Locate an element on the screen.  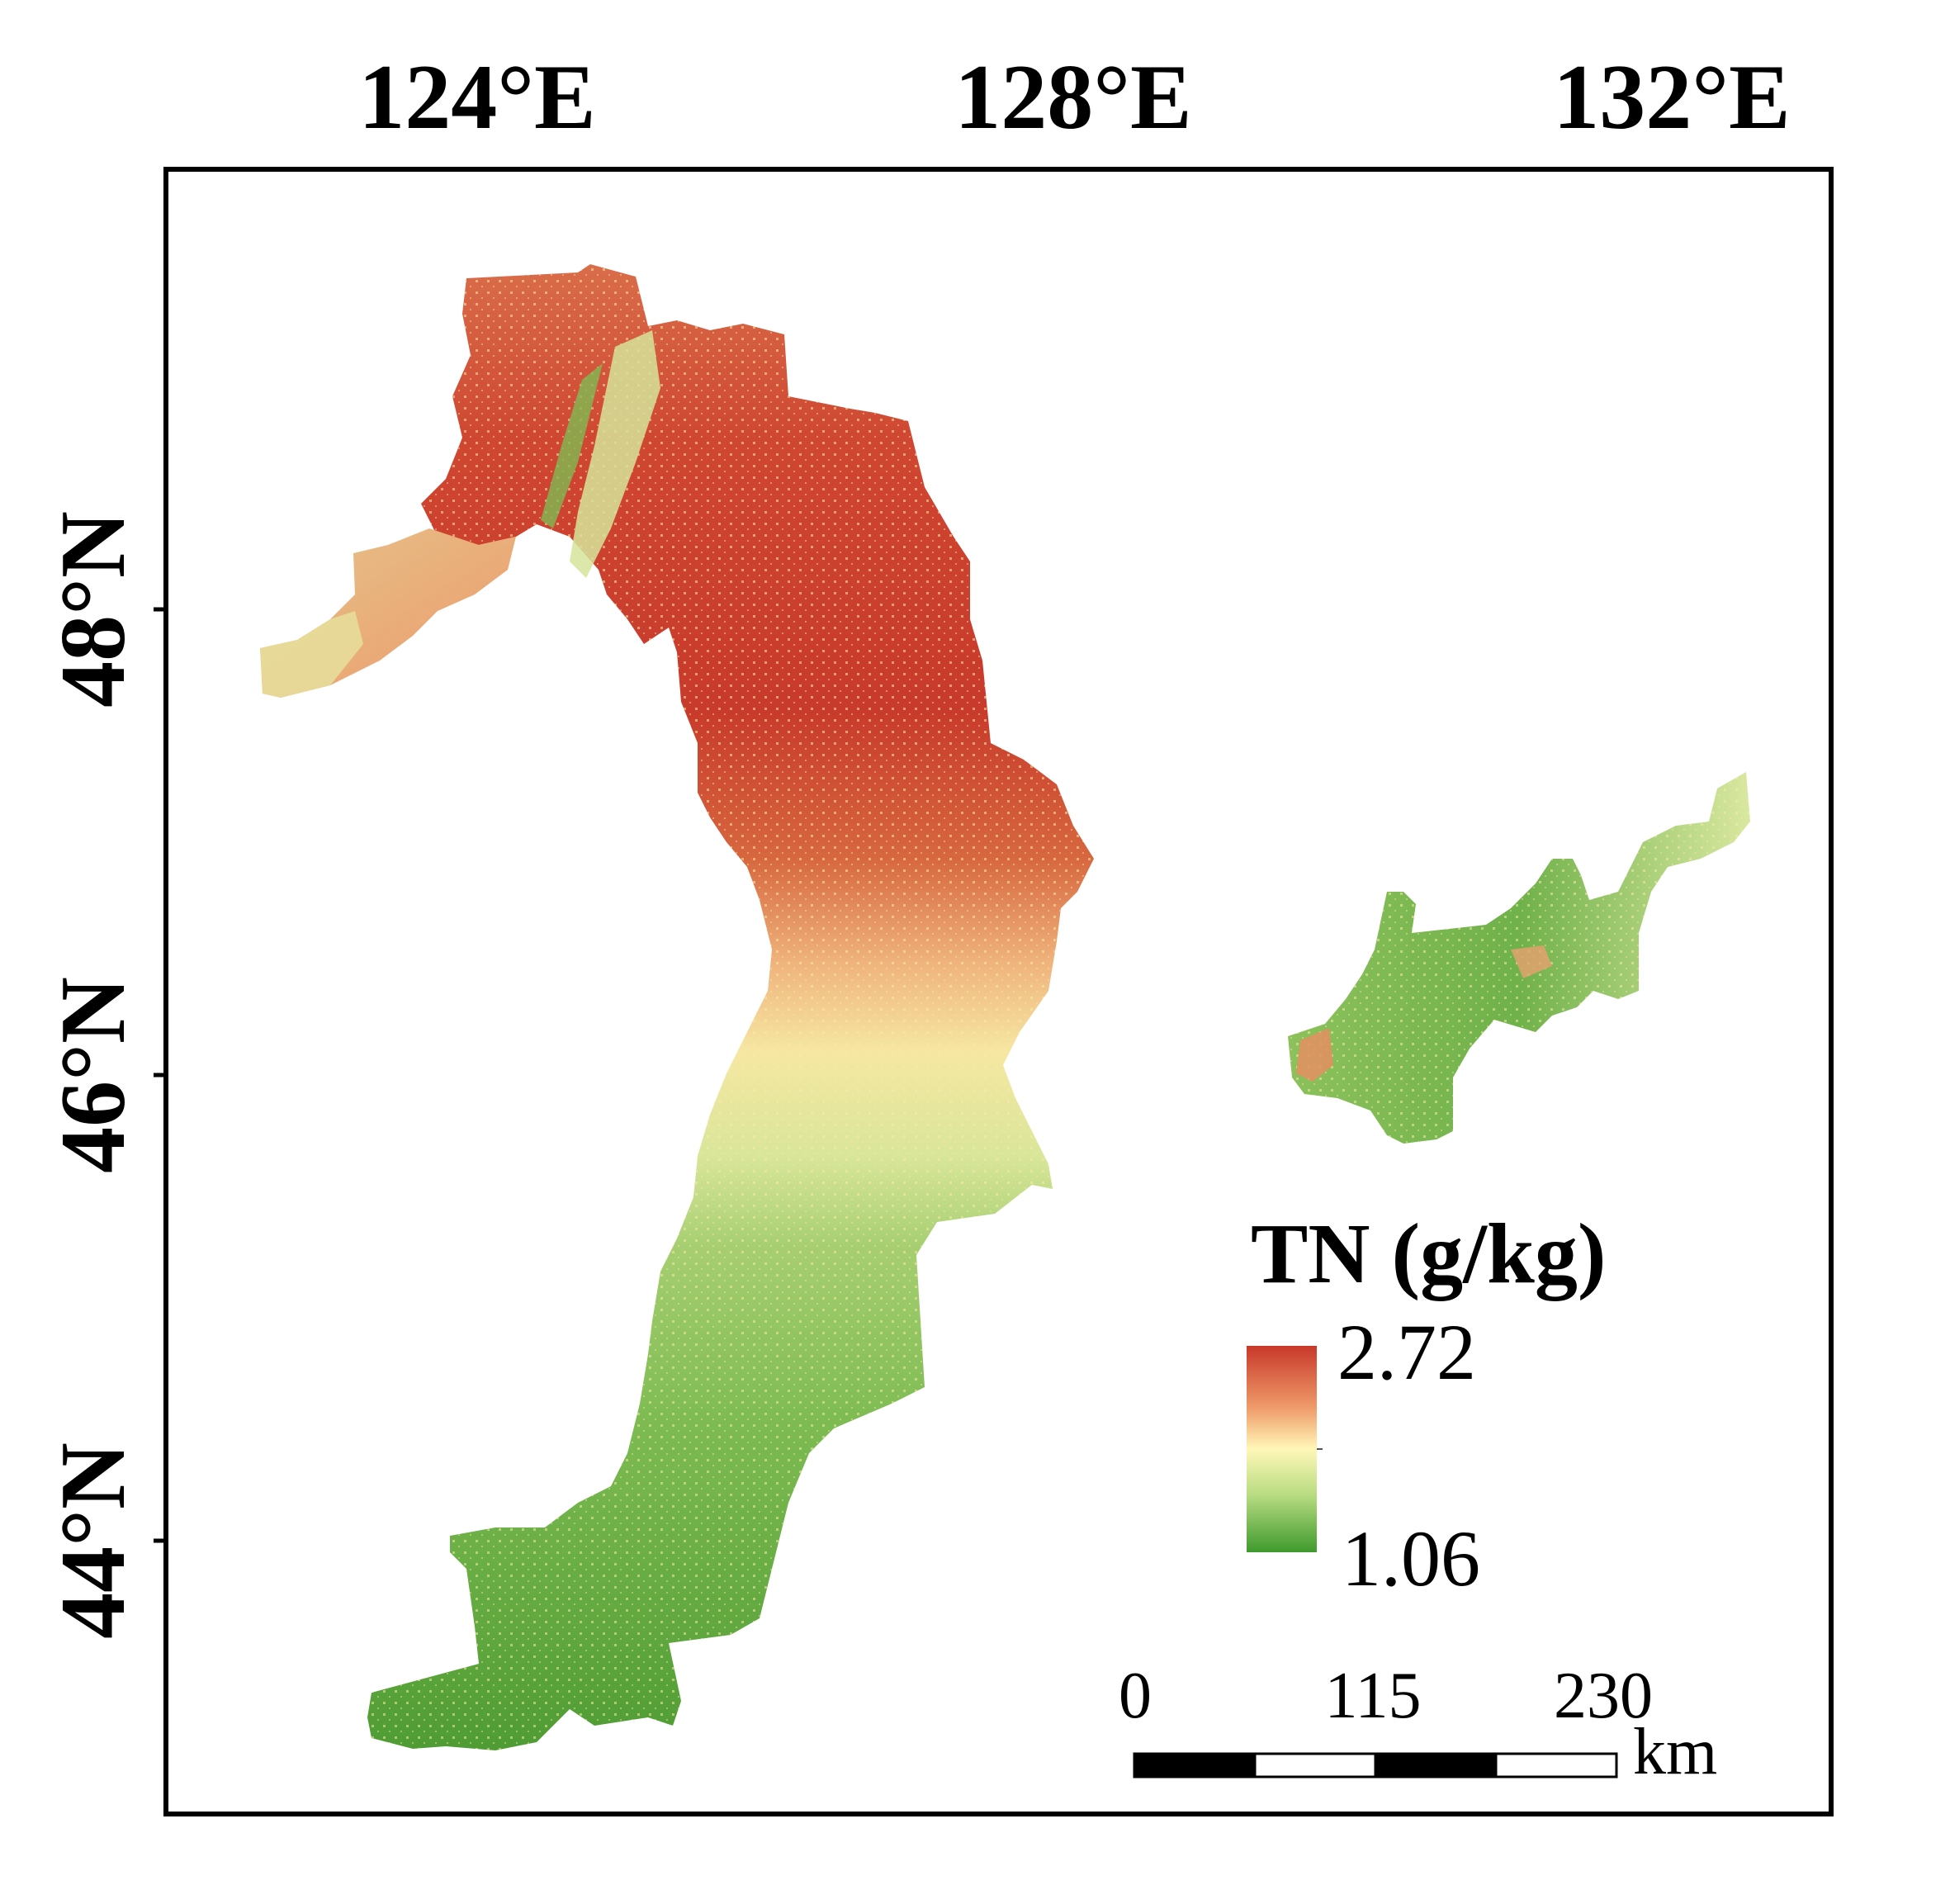
scale-unit: km is located at coordinates (1675, 1752).